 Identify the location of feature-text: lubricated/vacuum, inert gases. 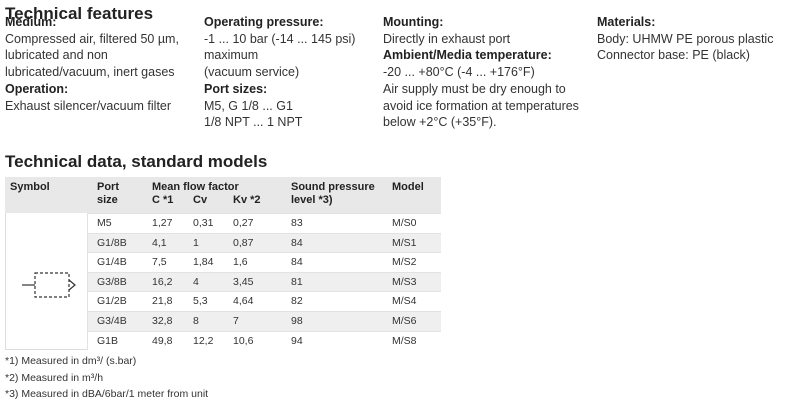
(90, 72).